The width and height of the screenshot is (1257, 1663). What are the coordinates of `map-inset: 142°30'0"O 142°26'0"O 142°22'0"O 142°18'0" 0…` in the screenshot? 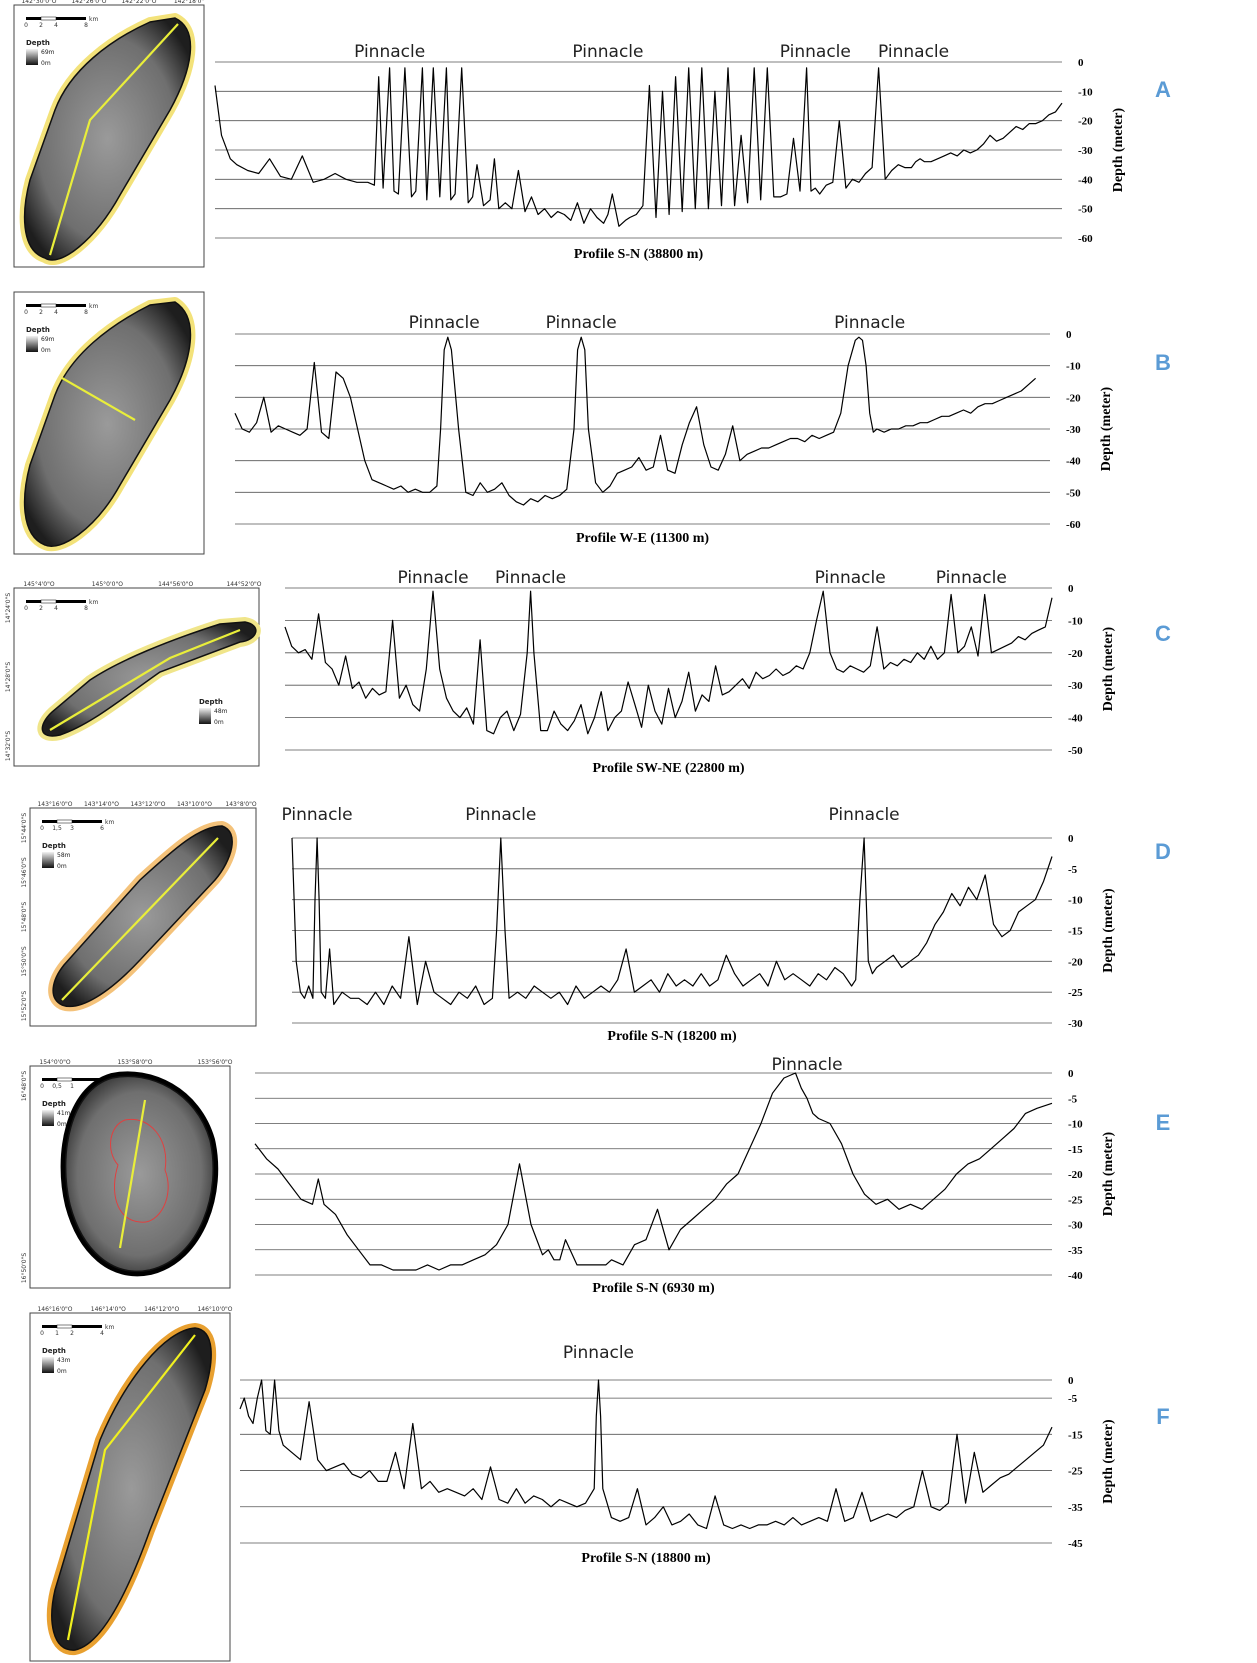 It's located at (109, 134).